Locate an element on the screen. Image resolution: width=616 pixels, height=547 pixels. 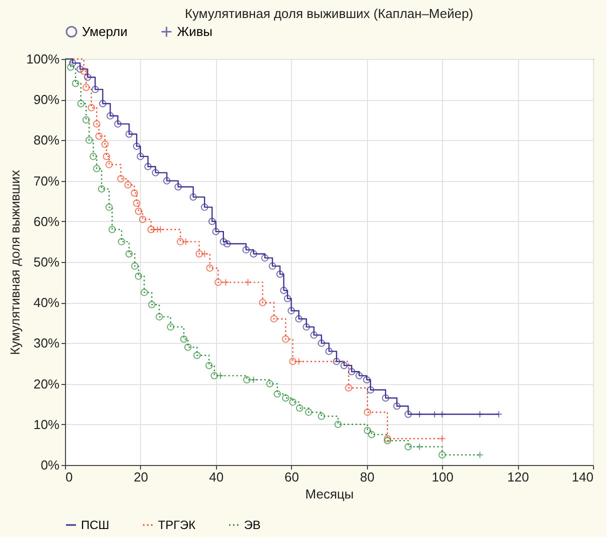
y-tick-label: 90% is located at coordinates (46, 100).